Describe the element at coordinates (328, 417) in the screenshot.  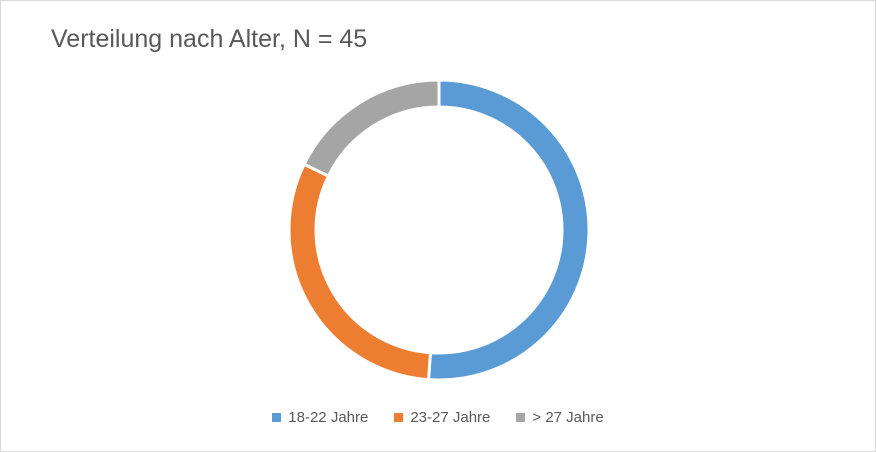
I see `legend-label-18-22: 18-22 Jahre` at that location.